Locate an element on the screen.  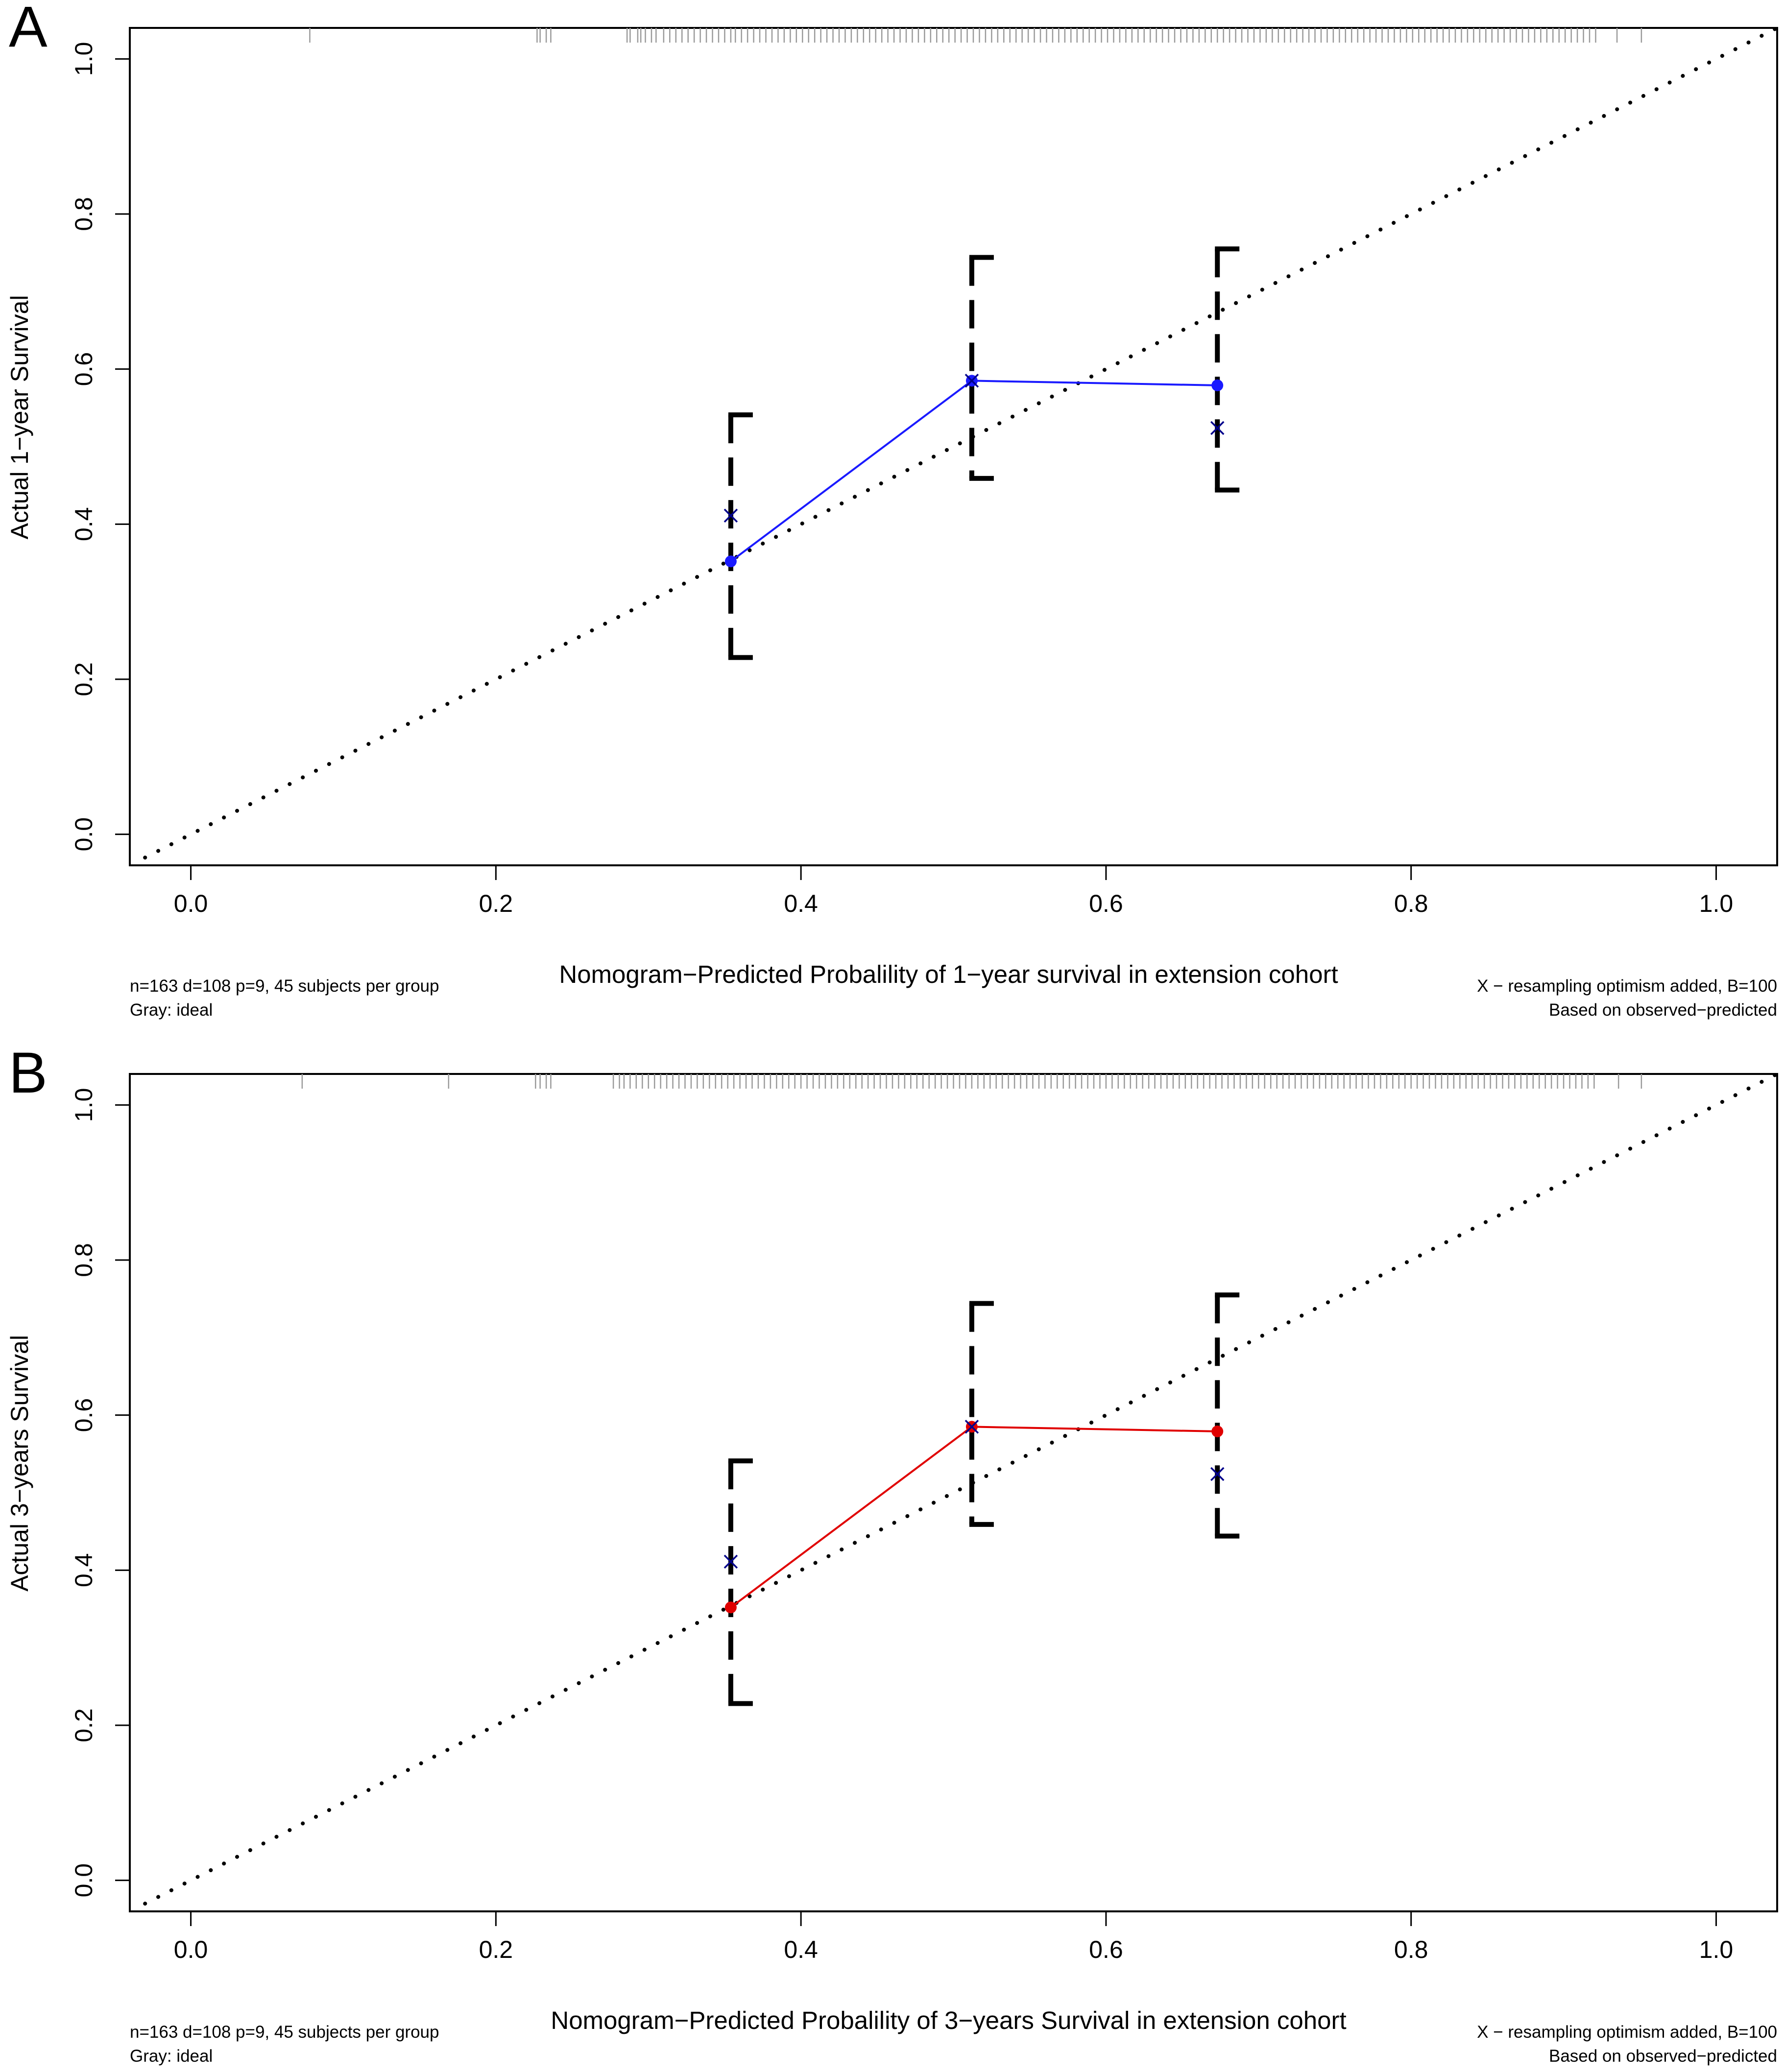
y-axis-title: Actual 1−year Survival is located at coordinates (19, 417).